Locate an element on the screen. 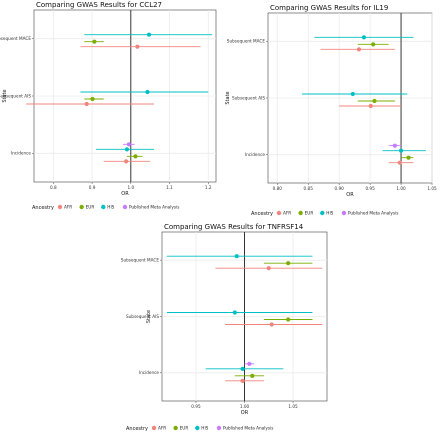 This screenshot has width=440, height=439. chart-title: Comparing GWAS Results for IL19 is located at coordinates (329, 8).